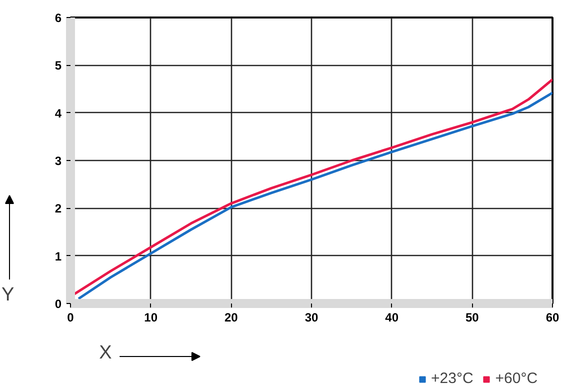  I want to click on x-tick-label: 40, so click(392, 317).